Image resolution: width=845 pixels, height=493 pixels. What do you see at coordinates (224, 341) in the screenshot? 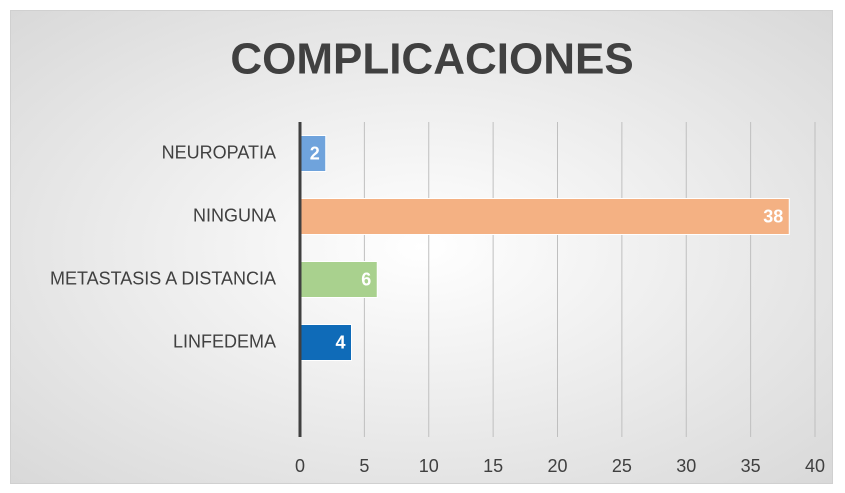
I see `y-tick-label: LINFEDEMA` at bounding box center [224, 341].